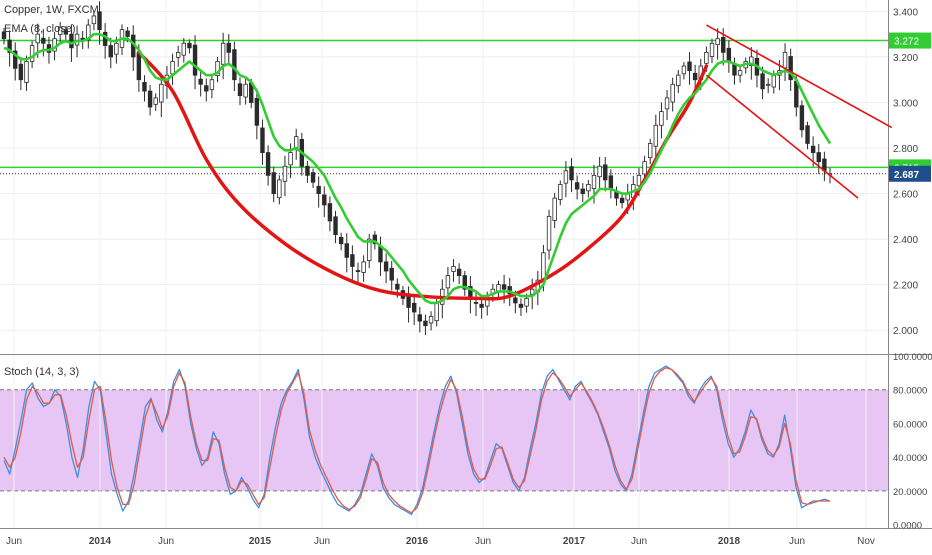 The image size is (932, 555). What do you see at coordinates (907, 526) in the screenshot?
I see `stoch-tick-label: 0.0000` at bounding box center [907, 526].